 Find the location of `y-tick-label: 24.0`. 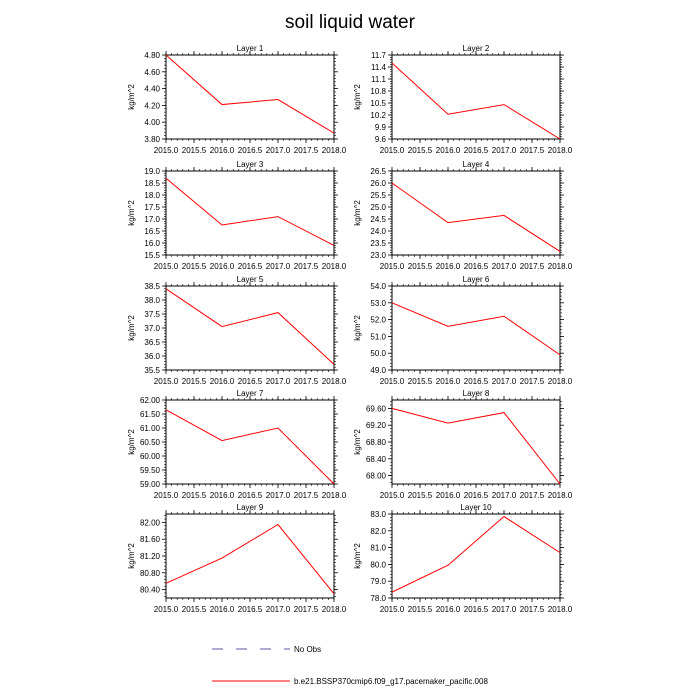

y-tick-label: 24.0 is located at coordinates (378, 231).